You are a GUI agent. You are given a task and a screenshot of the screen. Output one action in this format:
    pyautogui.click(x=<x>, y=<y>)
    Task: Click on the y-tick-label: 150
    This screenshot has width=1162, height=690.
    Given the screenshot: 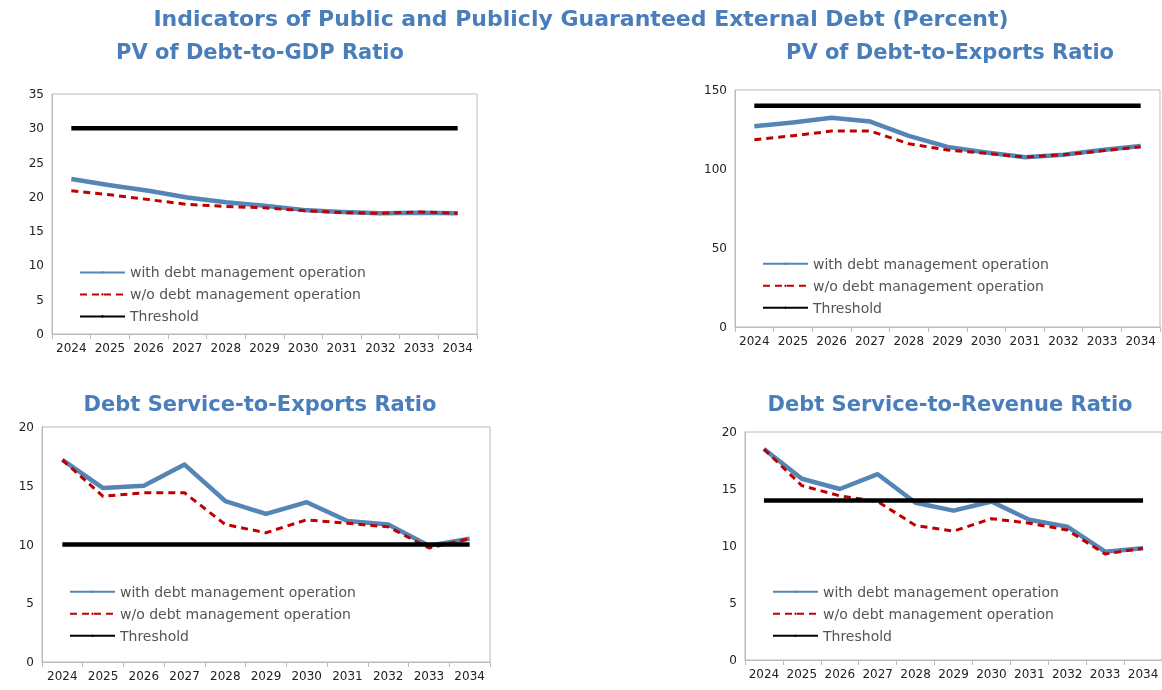 What is the action you would take?
    pyautogui.click(x=715, y=90)
    